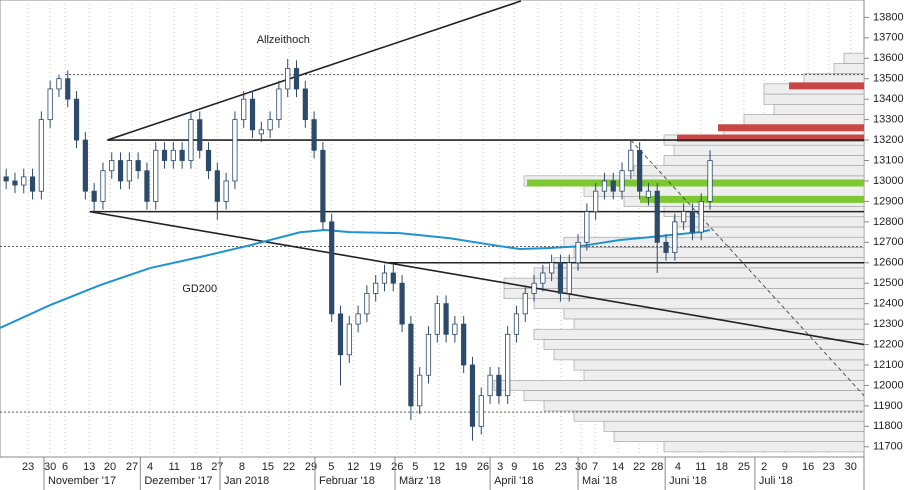 The height and width of the screenshot is (490, 920). Describe the element at coordinates (397, 467) in the screenshot. I see `x-tick-label: 26` at that location.